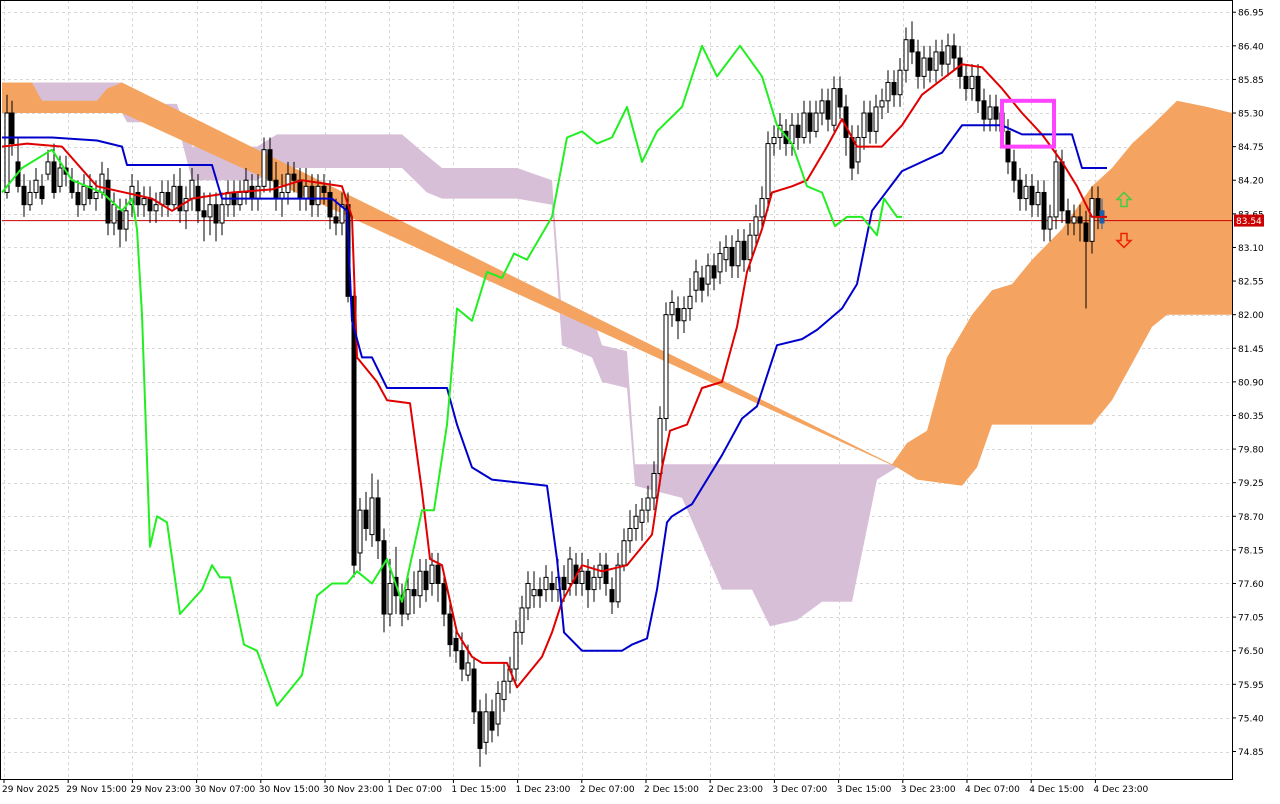  I want to click on y-tick-label: 85.30, so click(1251, 115).